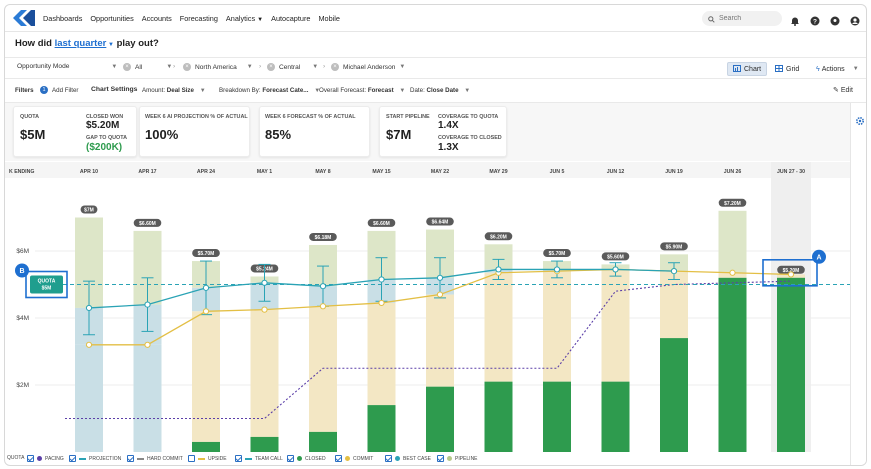 The width and height of the screenshot is (871, 469). I want to click on breakdown-label: Breakdown By:, so click(240, 90).